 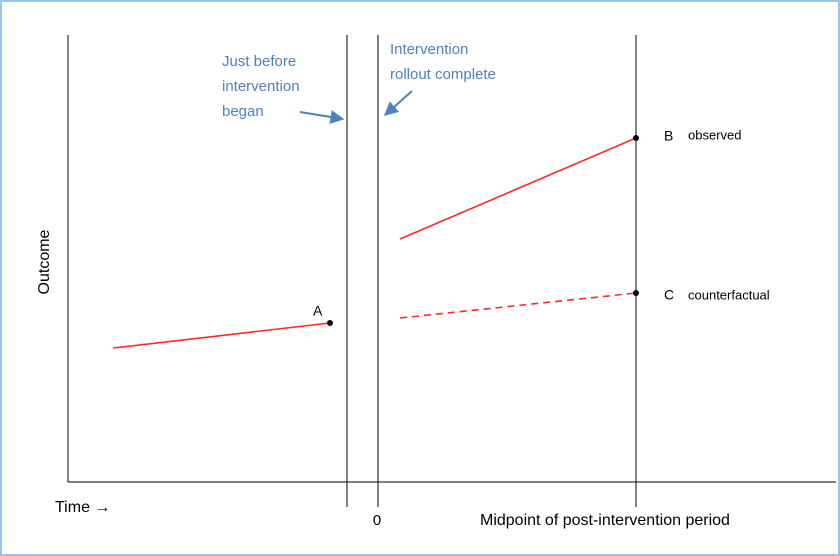 I want to click on annotation: intervention, so click(x=261, y=86).